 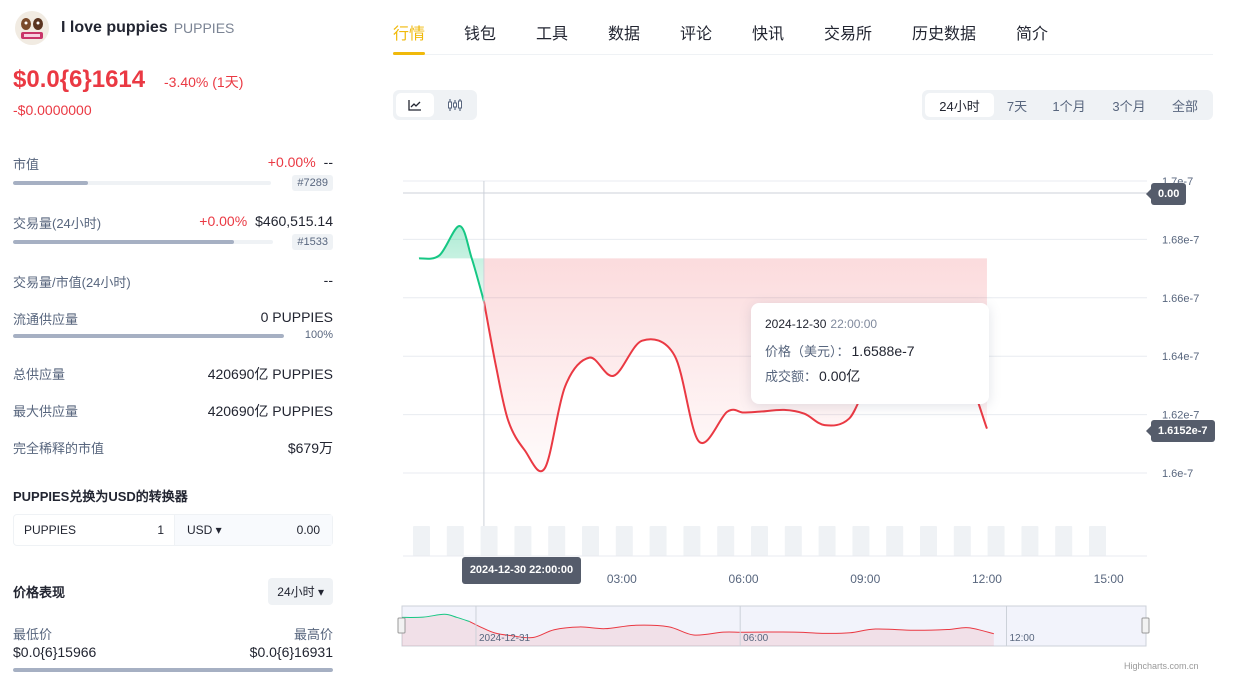 What do you see at coordinates (57, 223) in the screenshot?
I see `volume-label: 交易量(24小时)` at bounding box center [57, 223].